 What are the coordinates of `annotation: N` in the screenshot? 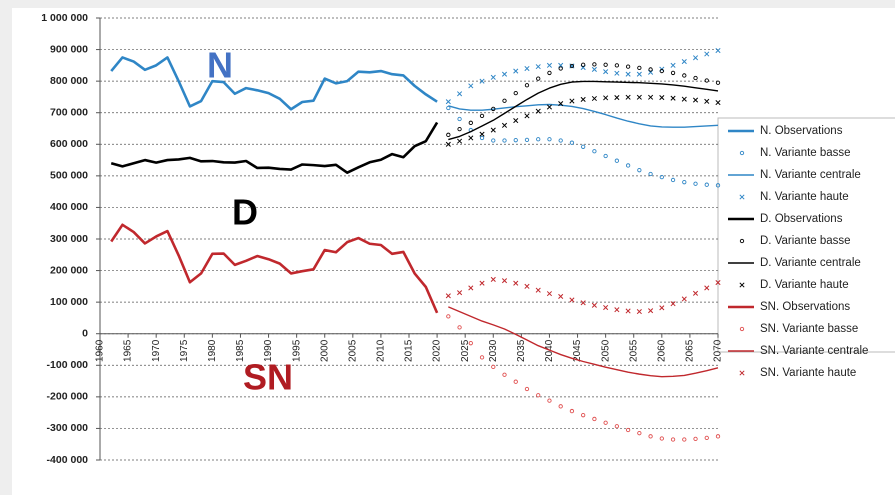 It's located at (220, 65).